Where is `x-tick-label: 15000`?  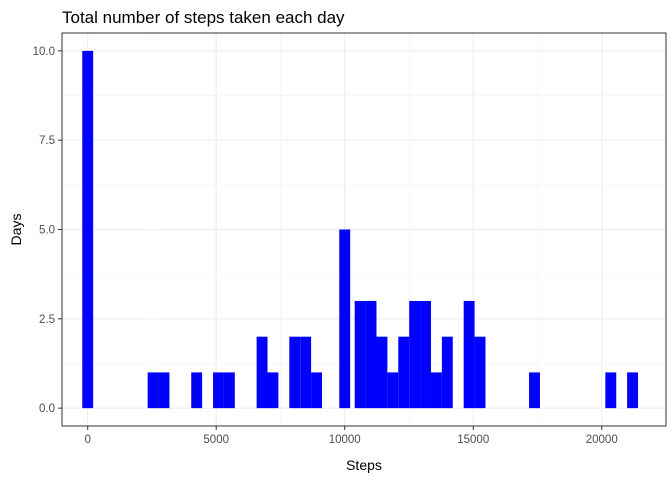
x-tick-label: 15000 is located at coordinates (473, 440).